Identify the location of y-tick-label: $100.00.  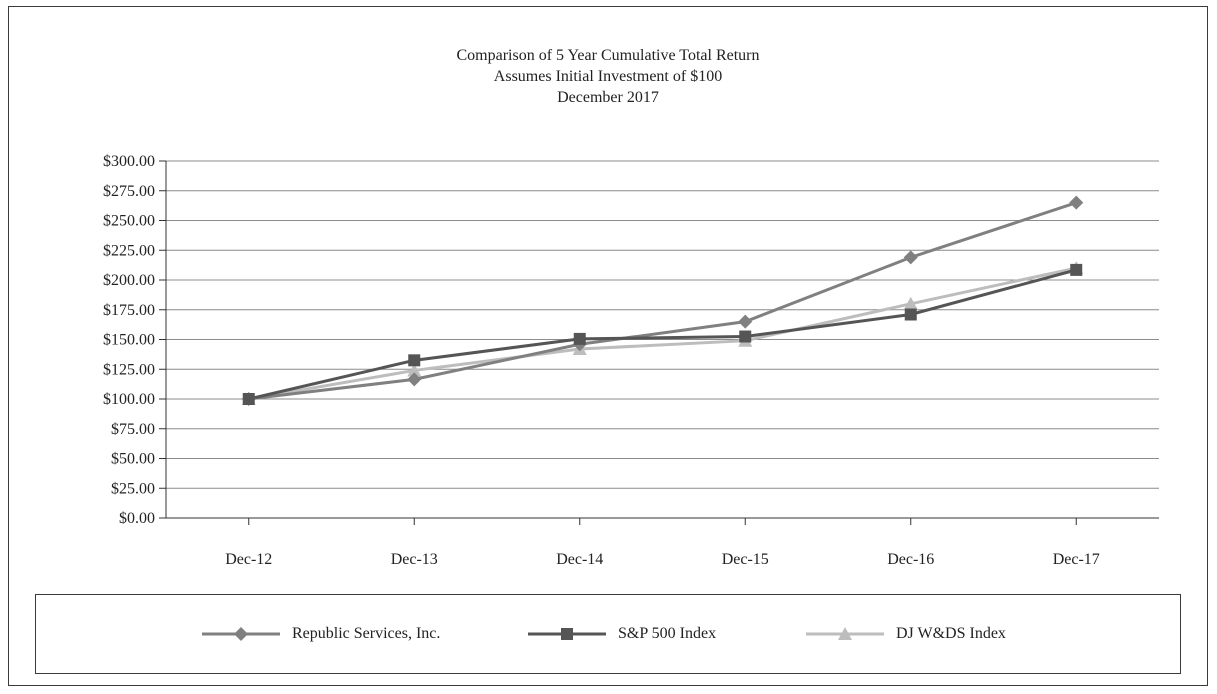
(129, 399).